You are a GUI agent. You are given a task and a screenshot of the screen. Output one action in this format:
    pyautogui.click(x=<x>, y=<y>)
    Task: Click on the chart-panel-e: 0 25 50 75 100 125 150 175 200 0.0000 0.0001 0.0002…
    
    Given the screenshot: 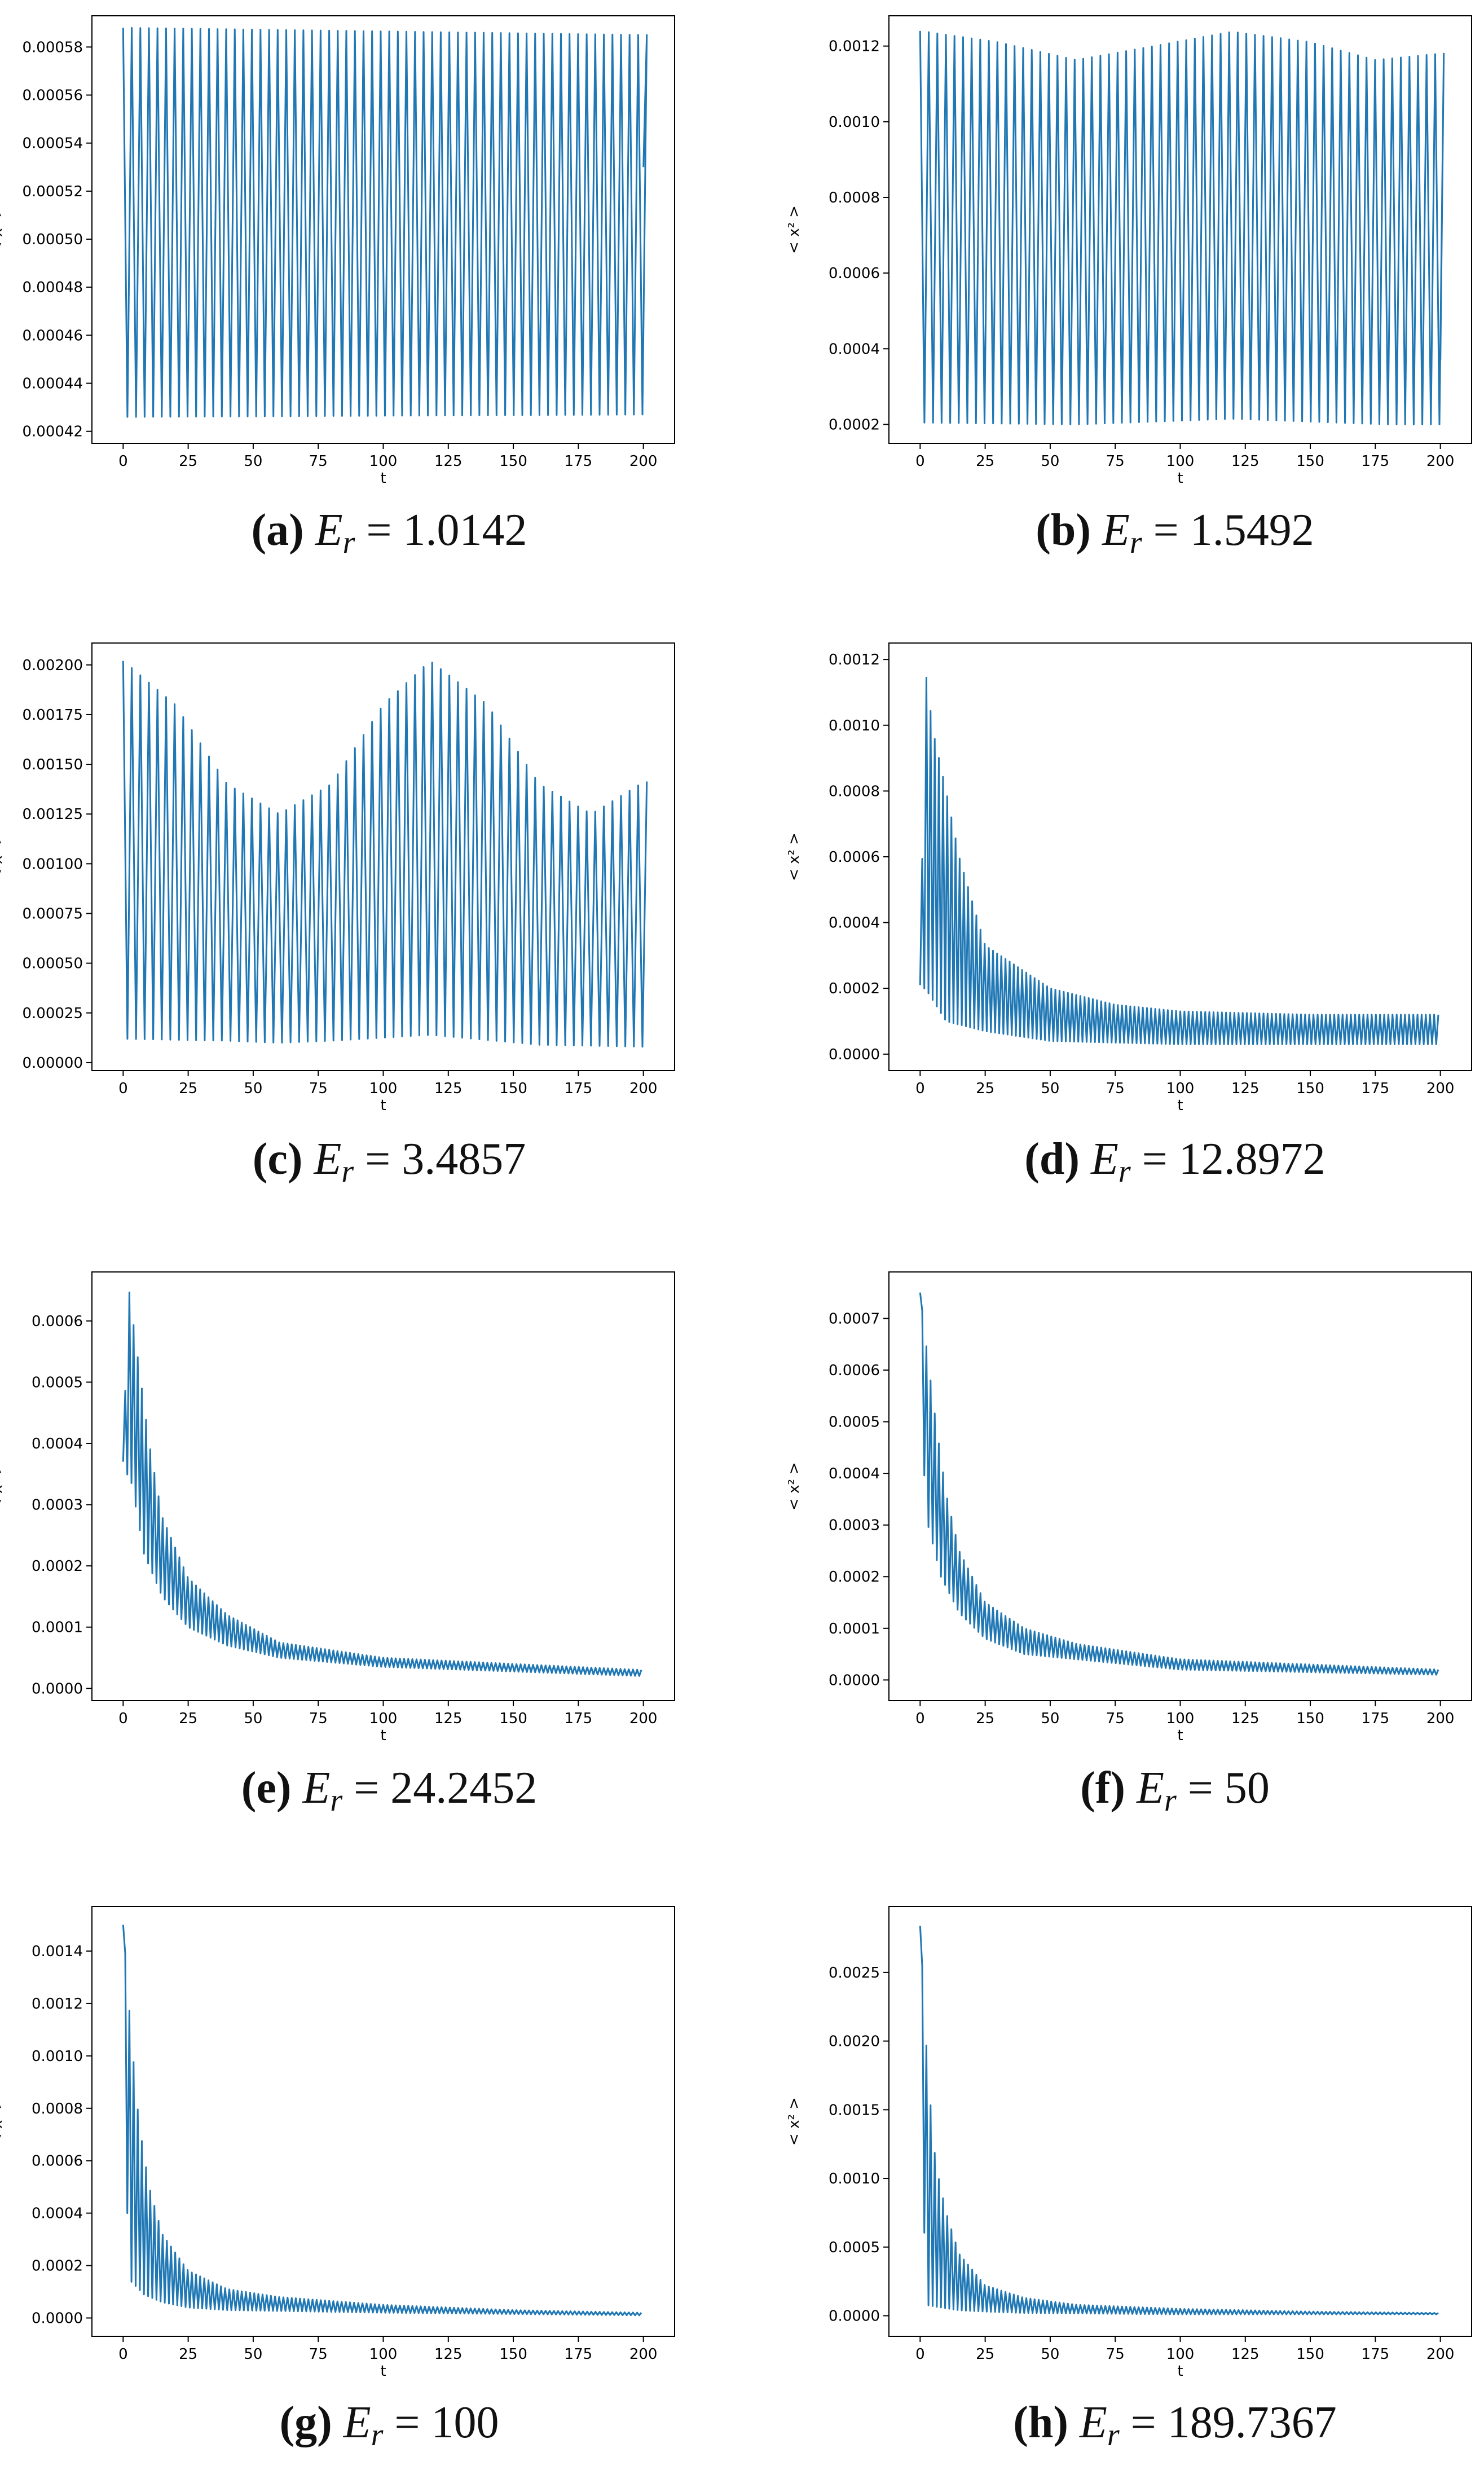 What is the action you would take?
    pyautogui.click(x=337, y=1507)
    